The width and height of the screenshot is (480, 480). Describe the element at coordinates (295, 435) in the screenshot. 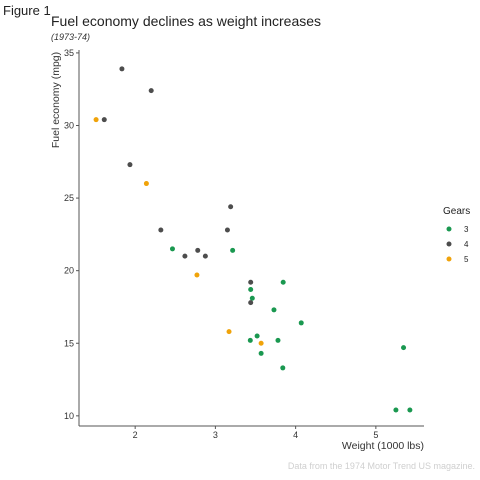

I see `x-tick-label: 4` at that location.